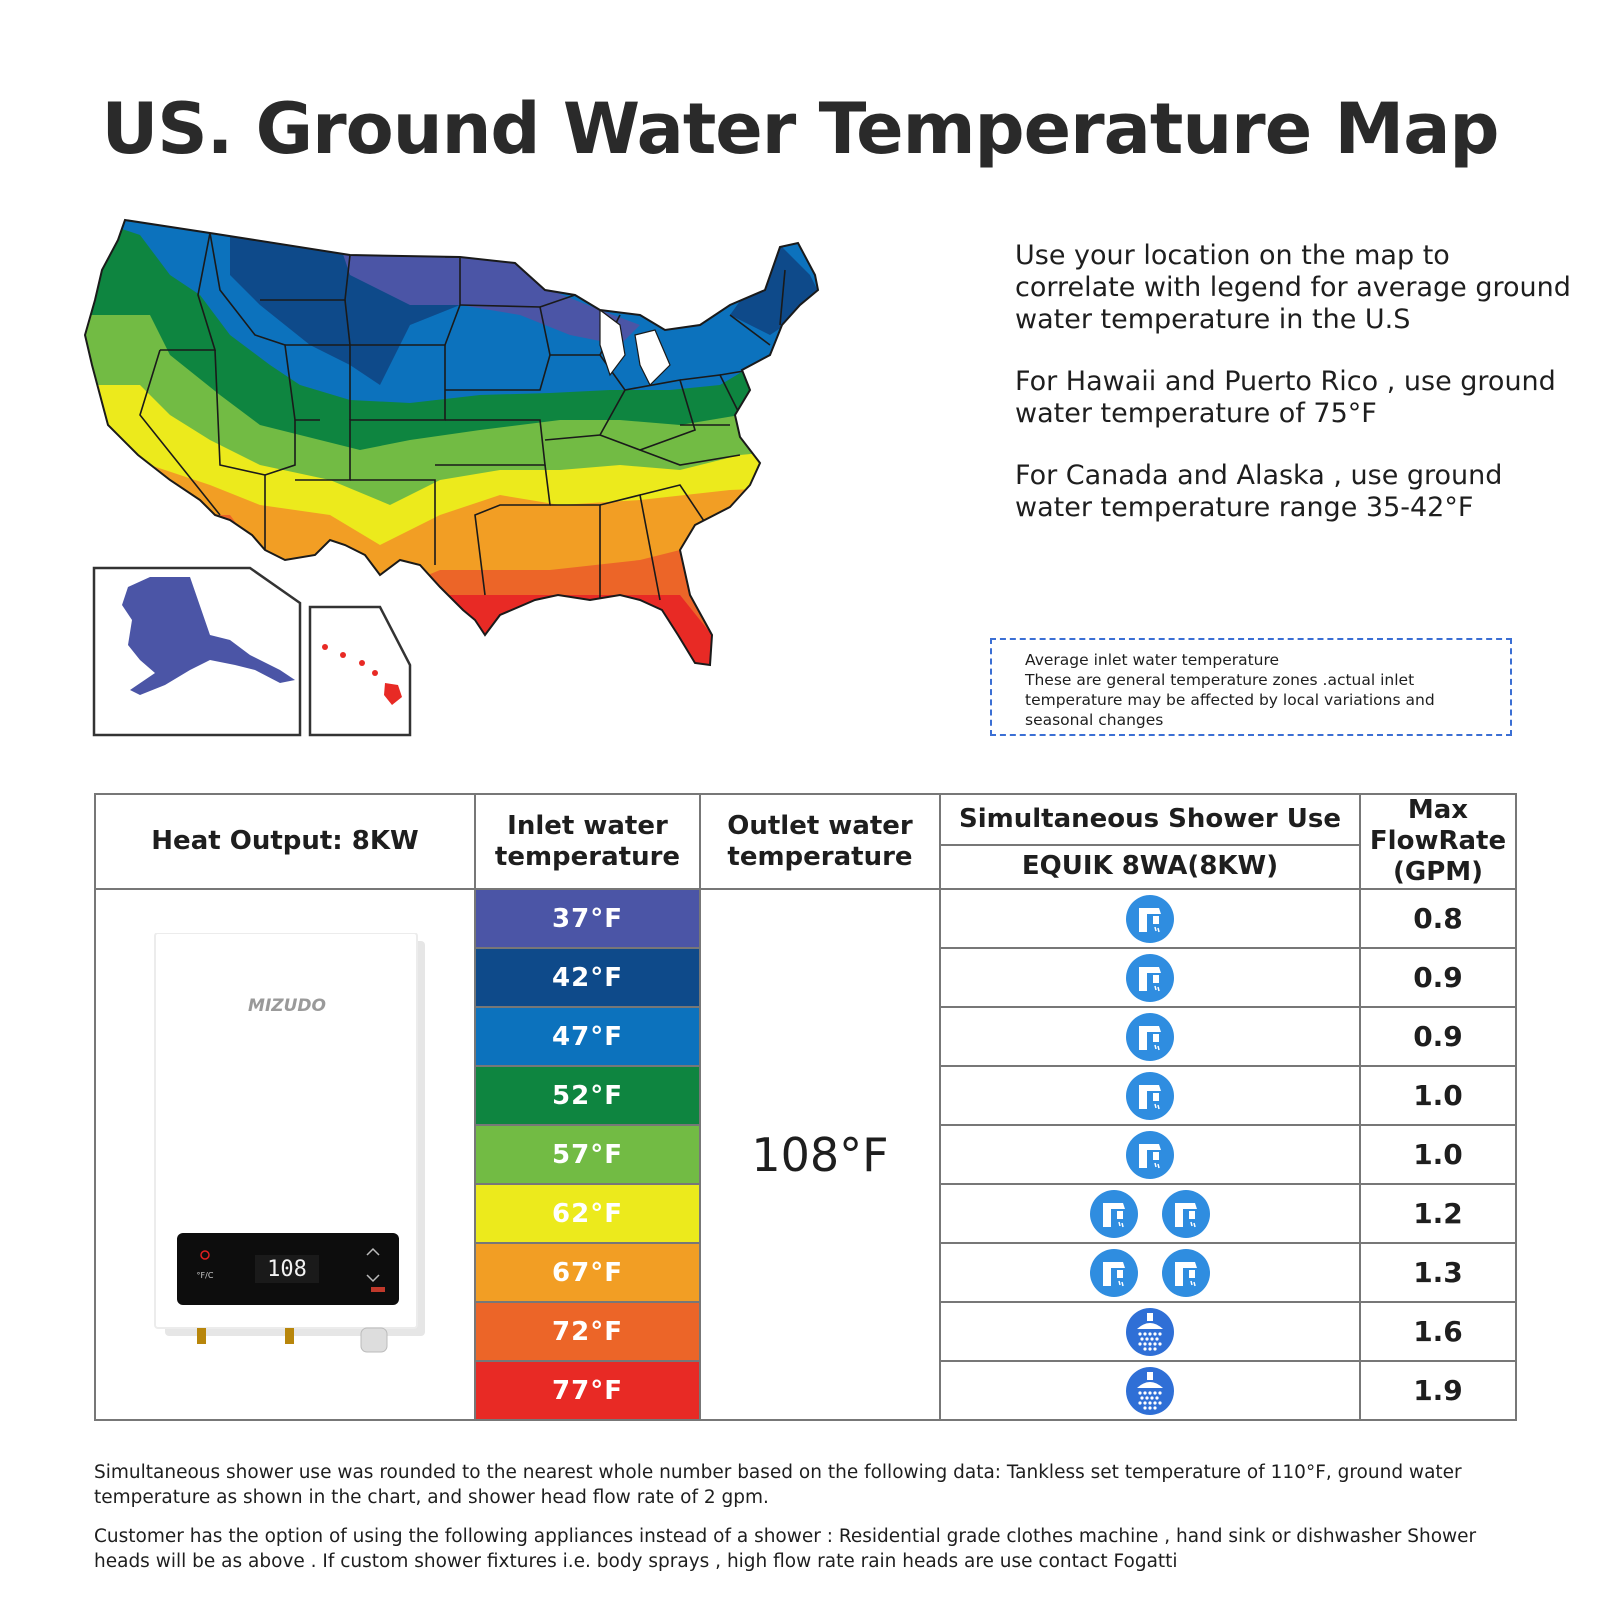 This screenshot has height=1600, width=1600. What do you see at coordinates (1438, 918) in the screenshot?
I see `max-flow-value: 0.8` at bounding box center [1438, 918].